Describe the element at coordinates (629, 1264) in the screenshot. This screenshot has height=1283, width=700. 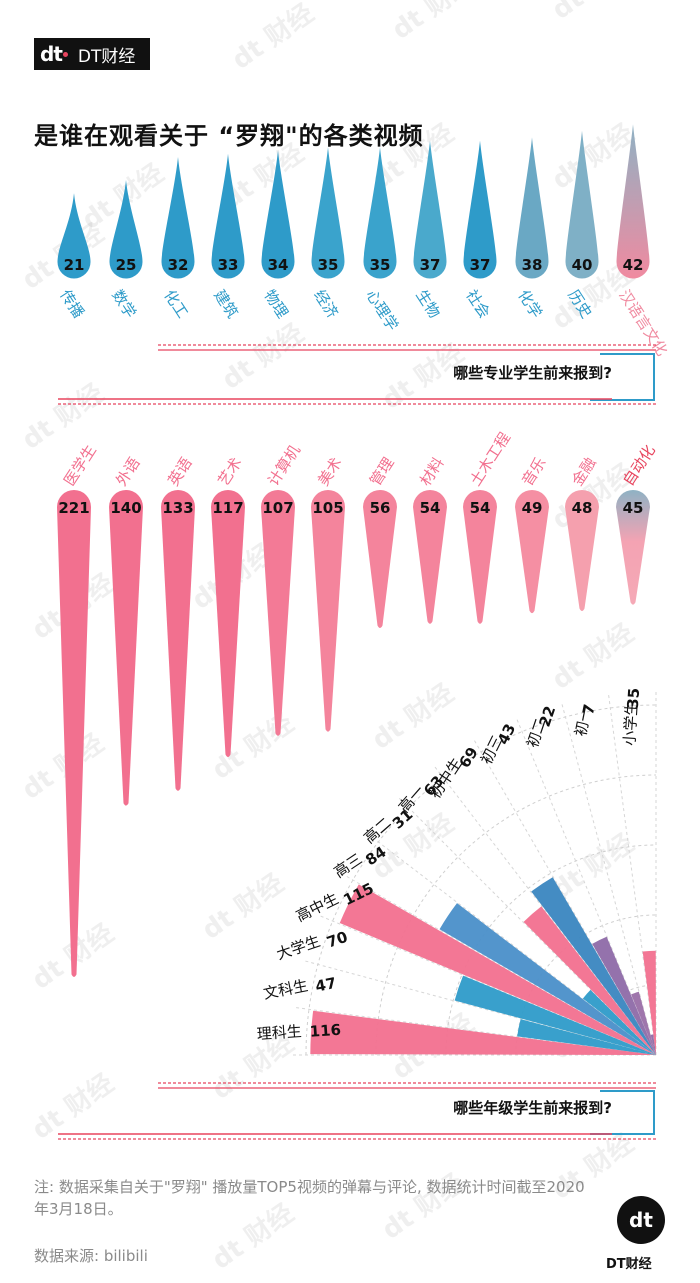
I see `footer-logo-name: DT财经` at that location.